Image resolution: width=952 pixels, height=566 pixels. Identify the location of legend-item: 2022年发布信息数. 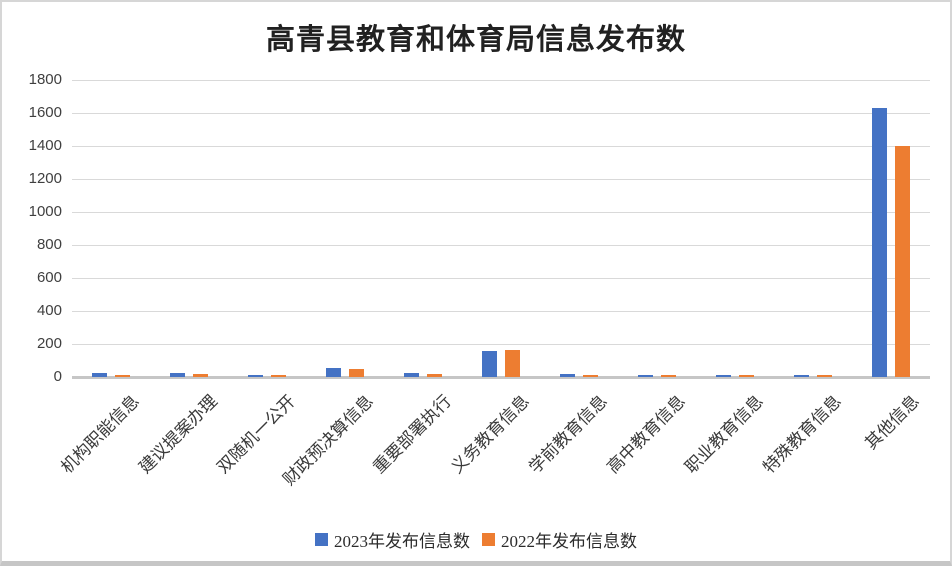
(559, 539).